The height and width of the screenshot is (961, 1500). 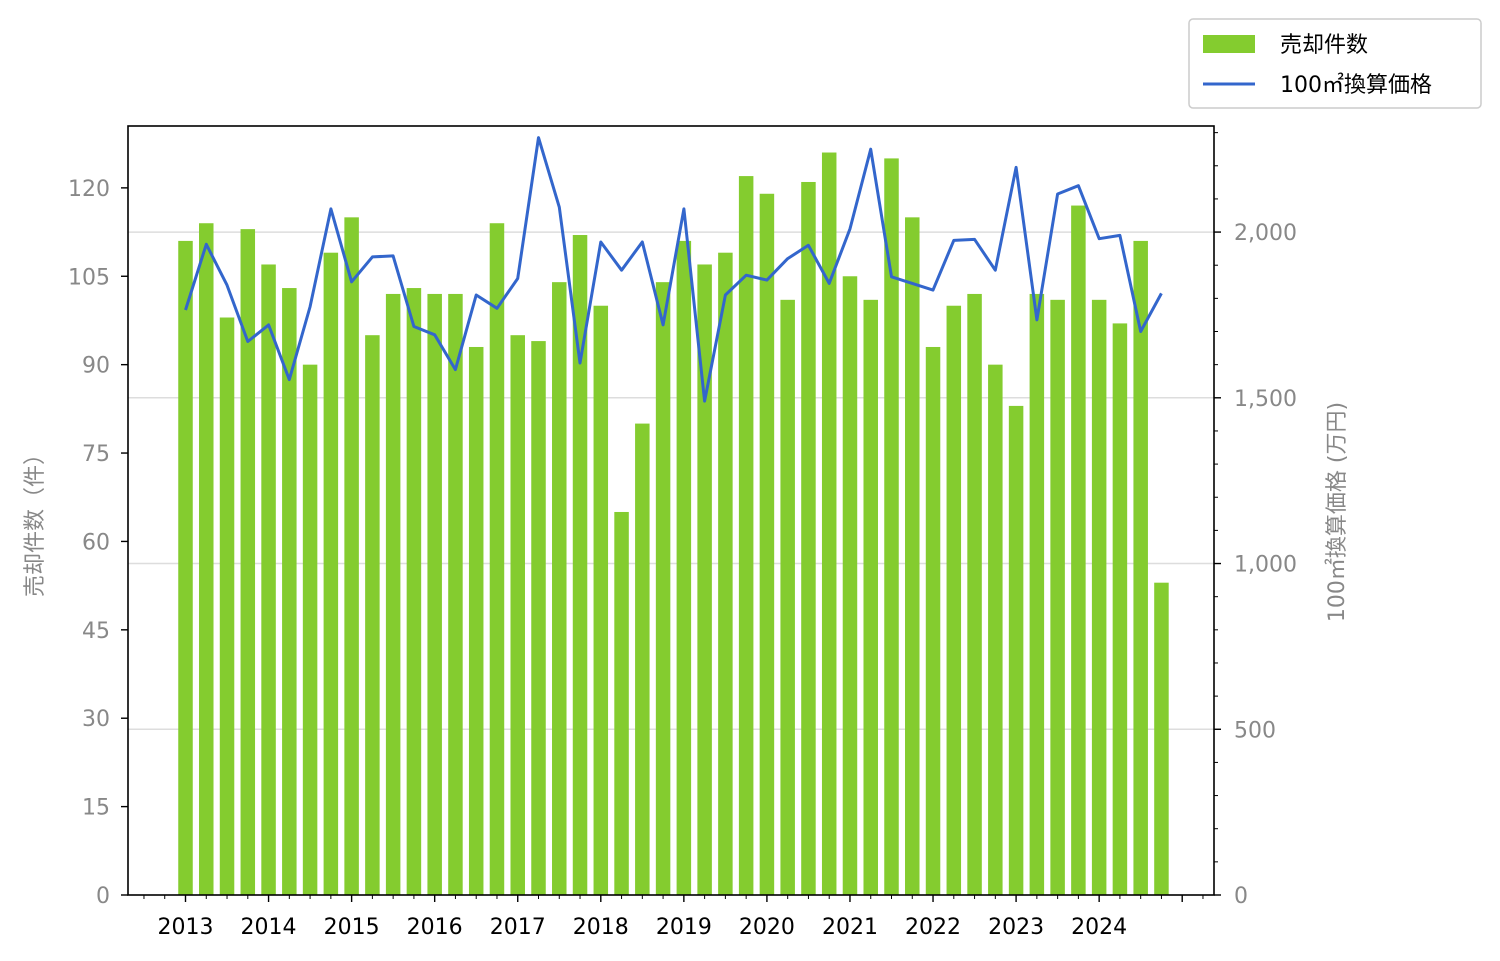 What do you see at coordinates (435, 927) in the screenshot?
I see `x-tick-label: 2016` at bounding box center [435, 927].